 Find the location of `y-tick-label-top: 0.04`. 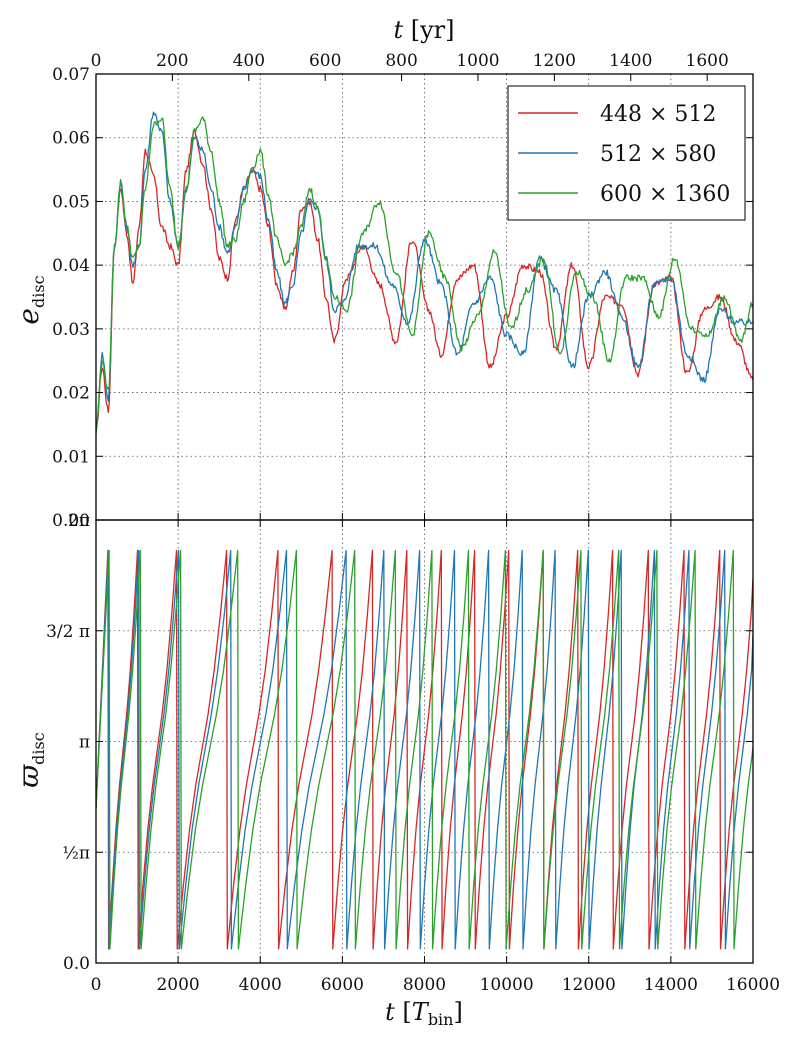

y-tick-label-top: 0.04 is located at coordinates (71, 266).